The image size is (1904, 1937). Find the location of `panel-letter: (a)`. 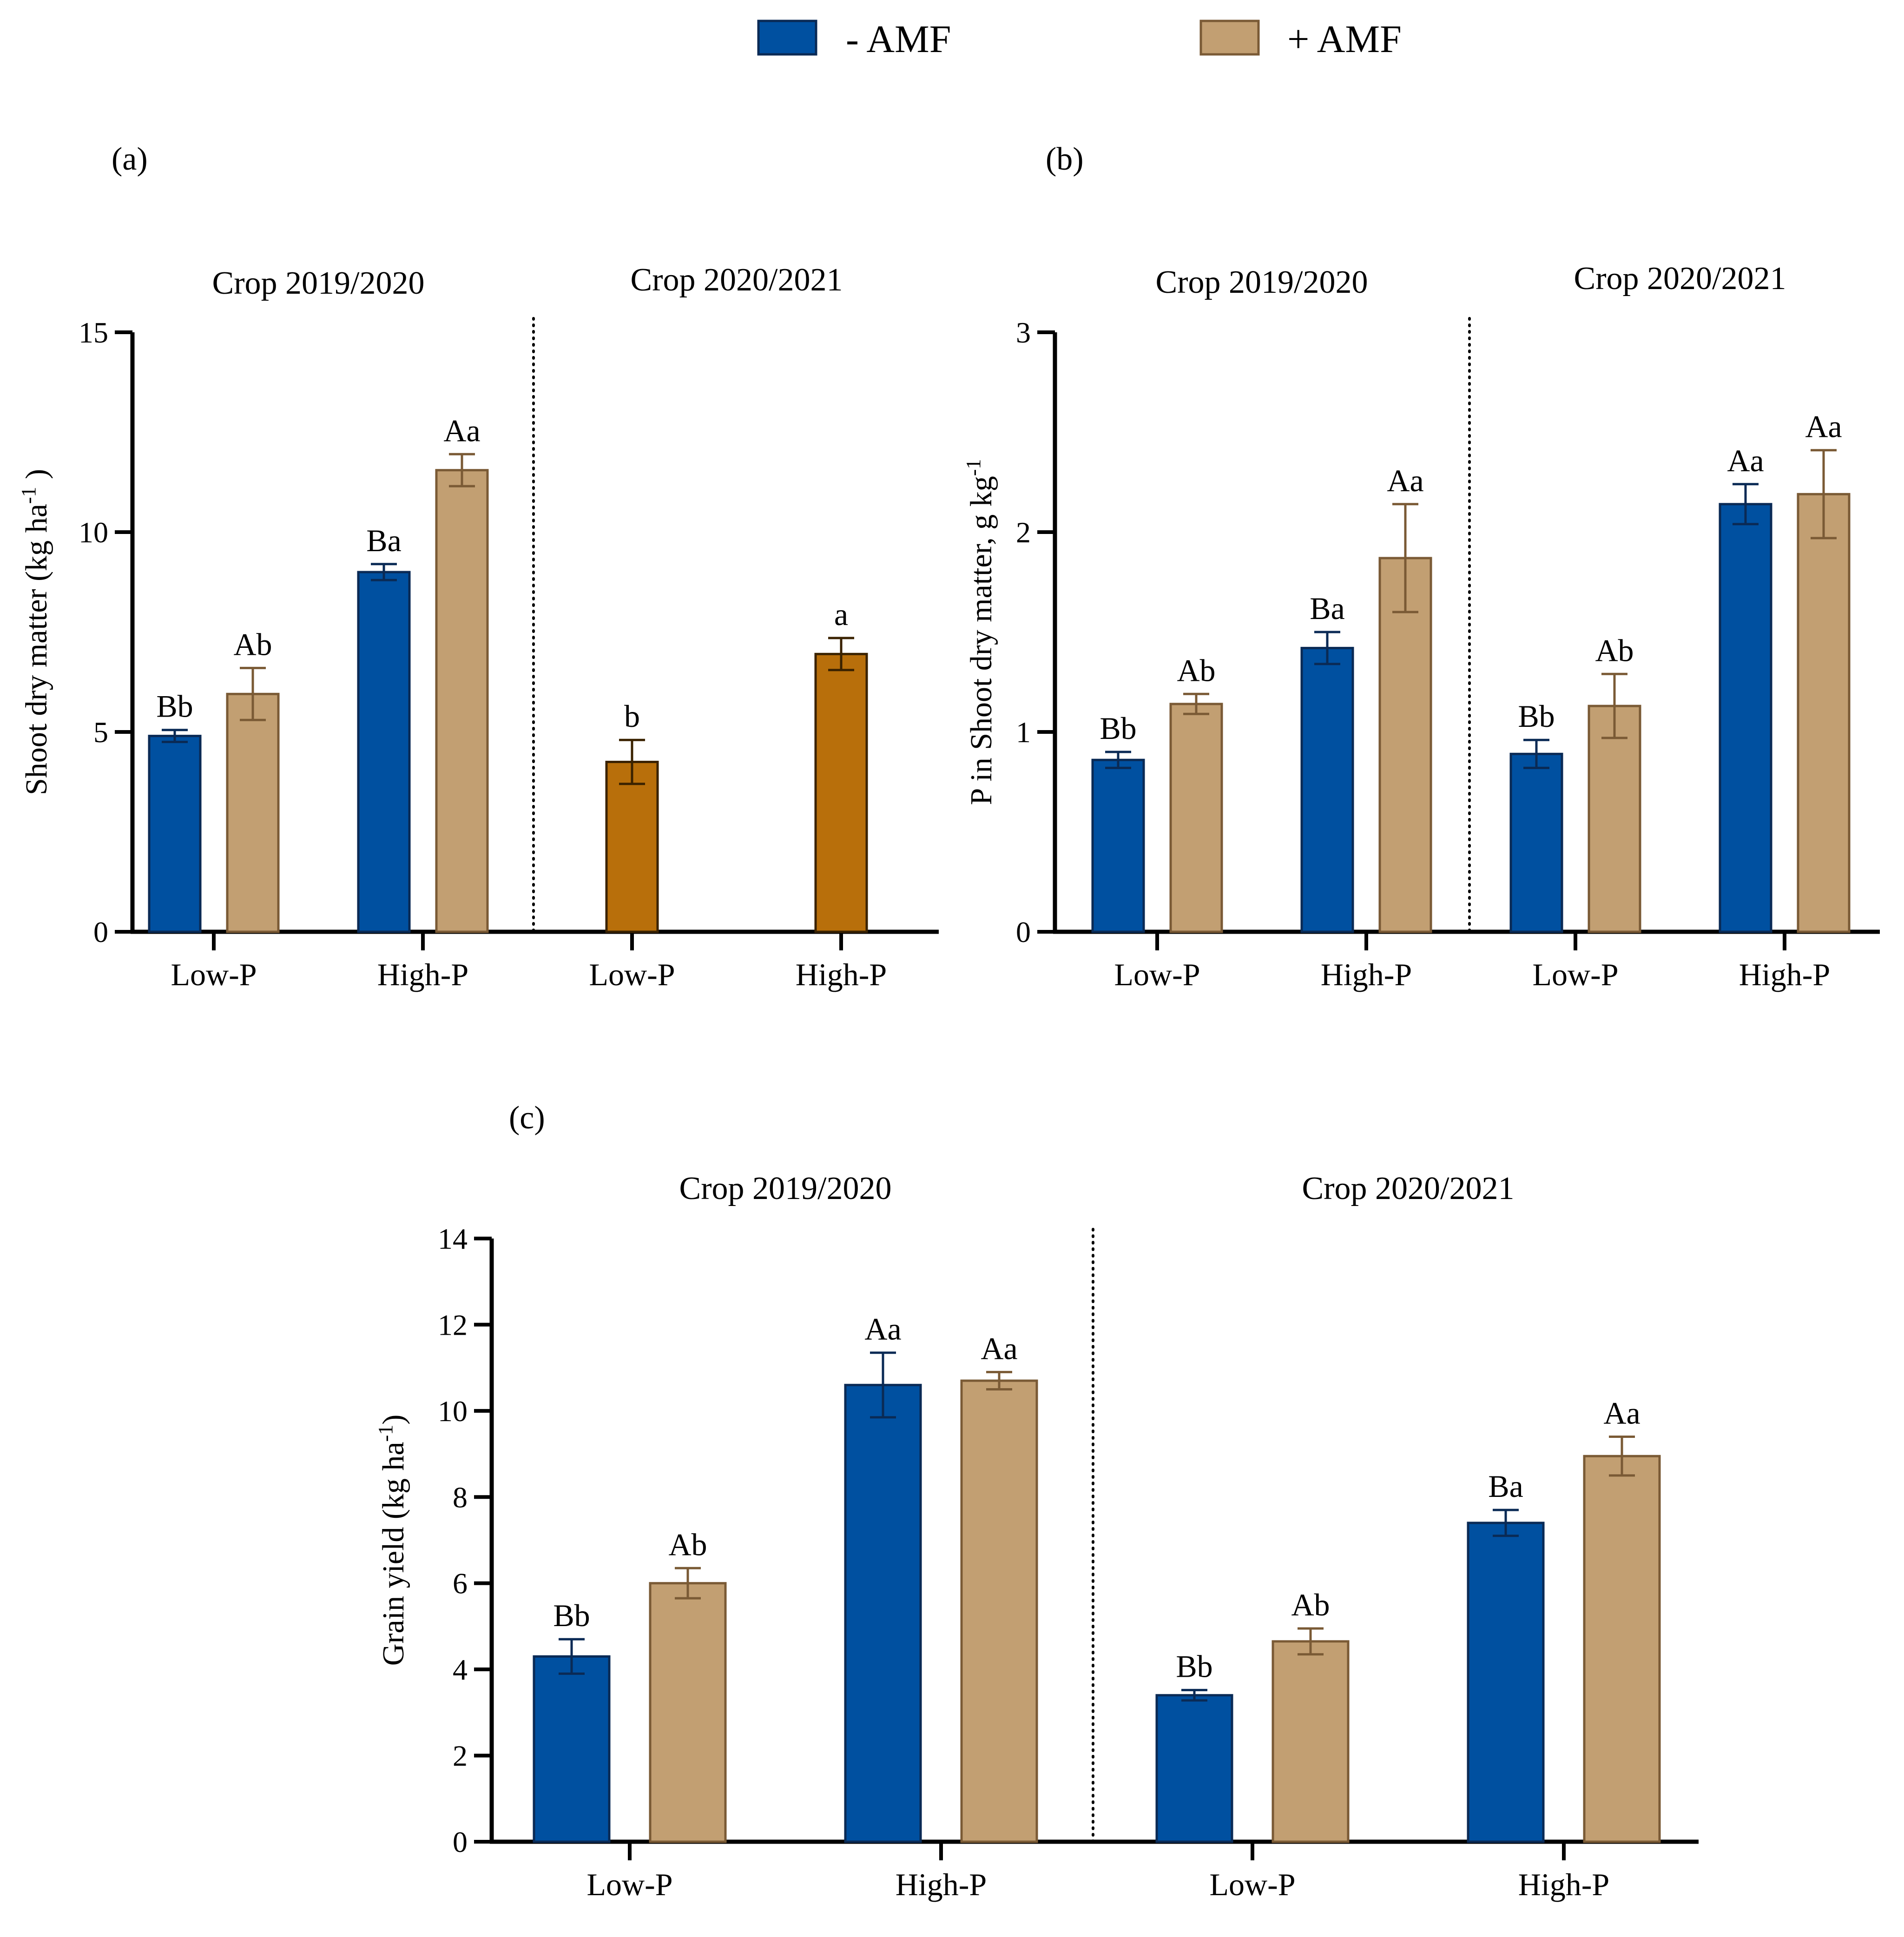

panel-letter: (a) is located at coordinates (130, 159).